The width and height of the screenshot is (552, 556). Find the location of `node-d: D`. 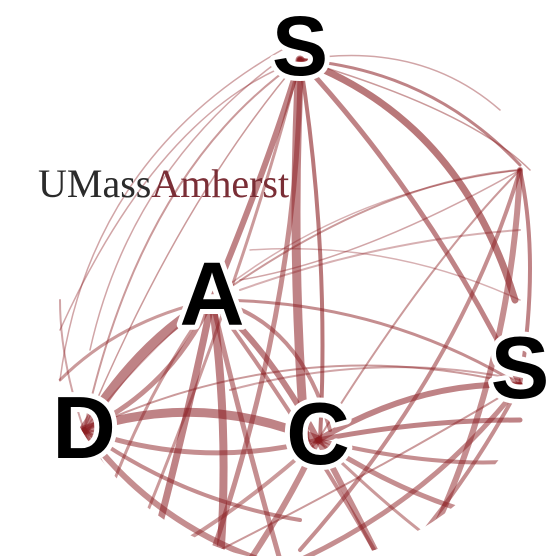

node-d: D is located at coordinates (84, 427).